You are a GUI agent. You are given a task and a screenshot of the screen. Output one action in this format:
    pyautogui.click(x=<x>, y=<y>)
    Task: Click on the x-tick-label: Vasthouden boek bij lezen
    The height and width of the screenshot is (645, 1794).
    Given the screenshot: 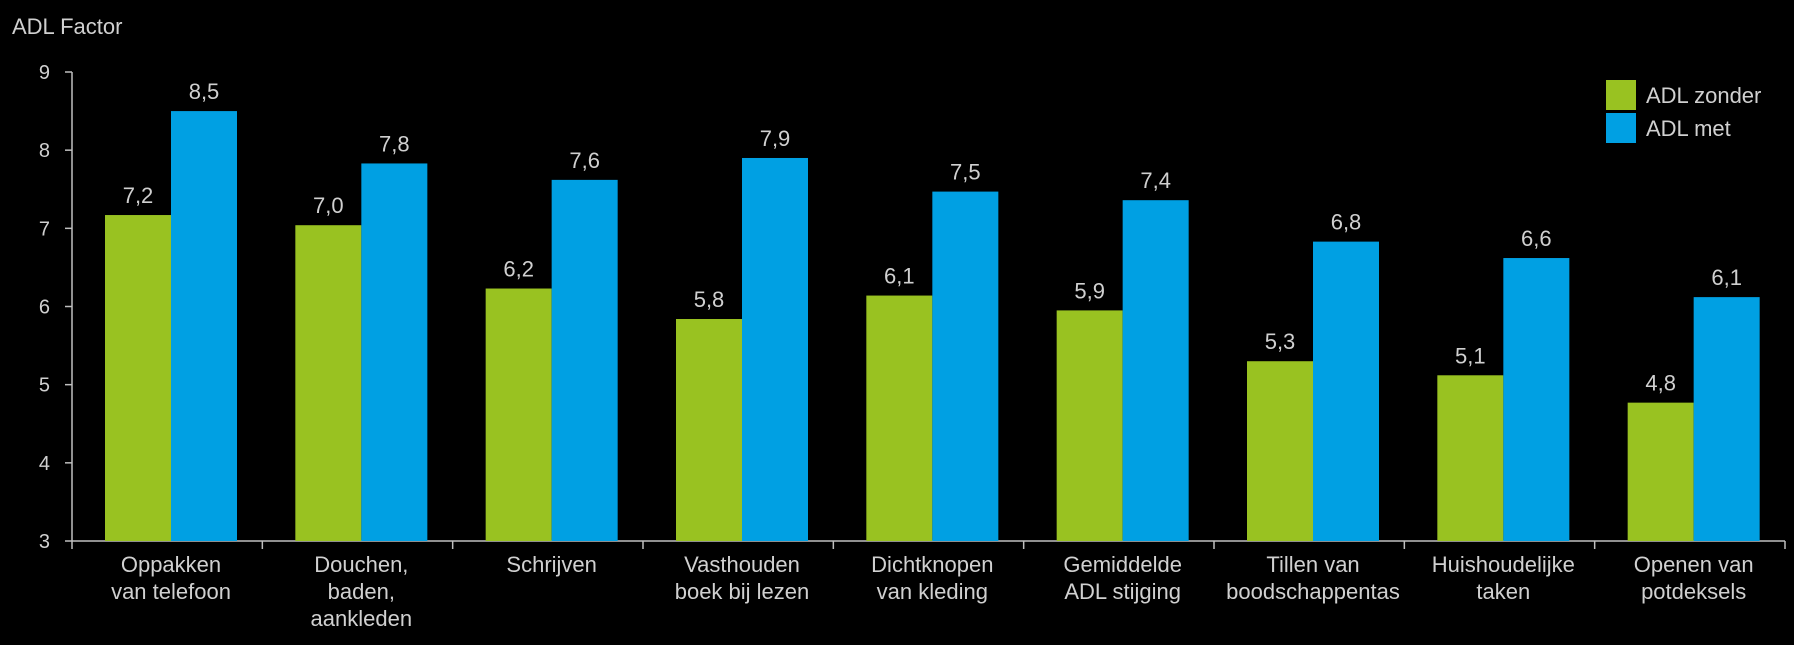 What is the action you would take?
    pyautogui.click(x=742, y=578)
    